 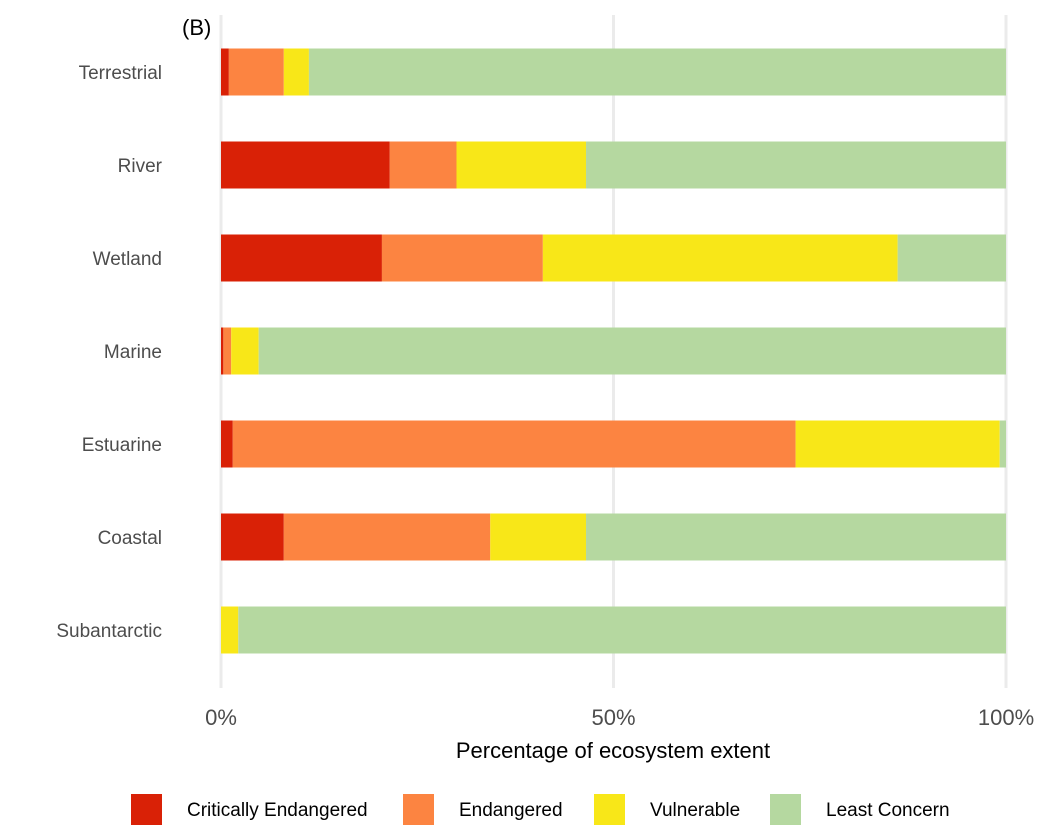 I want to click on legend-label-critically-endangered: Critically Endangered, so click(x=277, y=810).